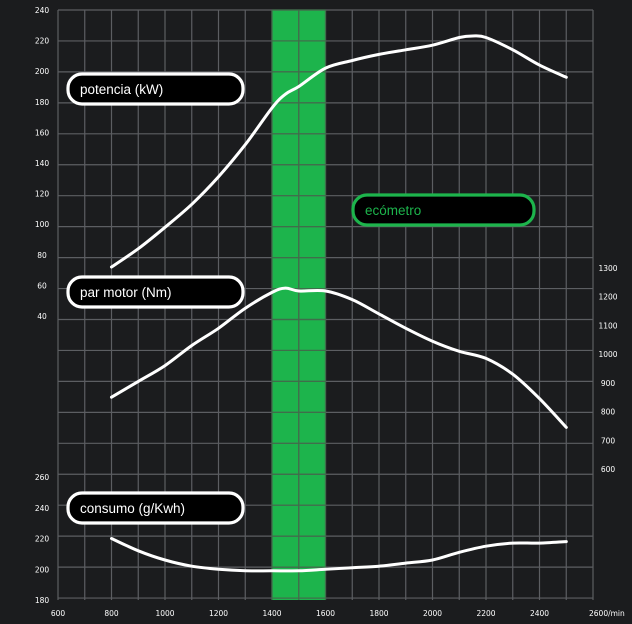 This screenshot has width=632, height=624. I want to click on x-tick-label: 2200, so click(485, 613).